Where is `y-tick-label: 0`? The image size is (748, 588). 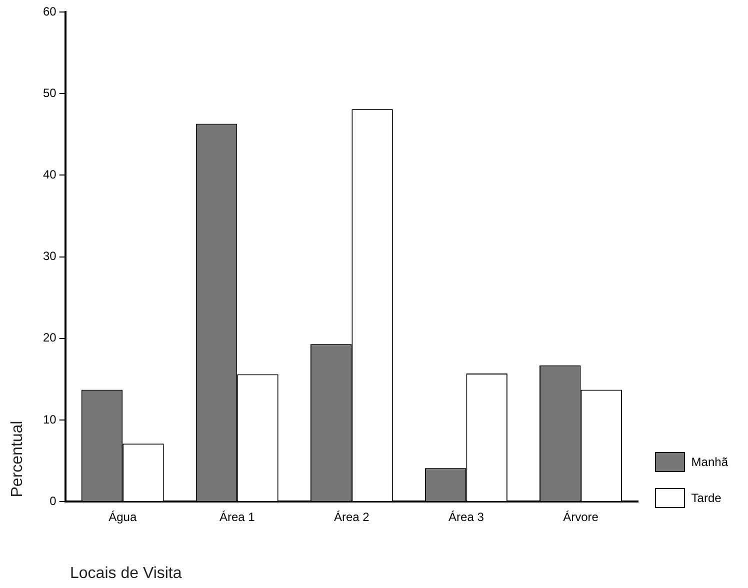
y-tick-label: 0 is located at coordinates (53, 501).